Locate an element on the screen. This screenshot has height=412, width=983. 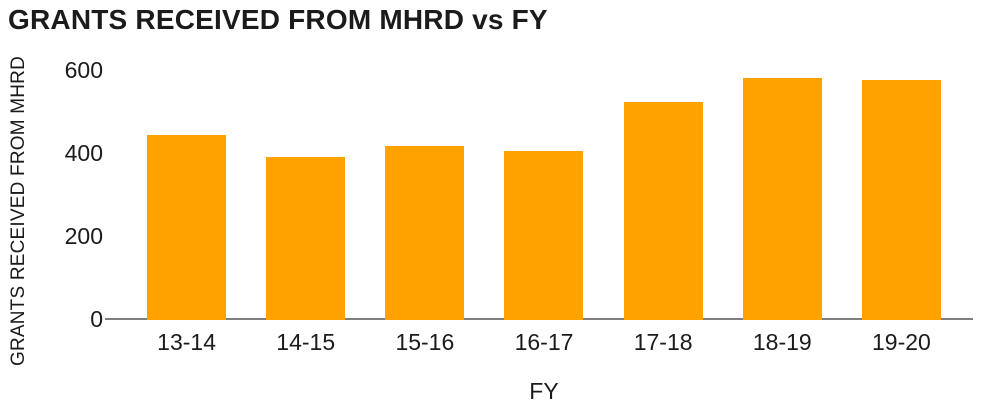
x-tick-label-18-19: 18-19 is located at coordinates (782, 342).